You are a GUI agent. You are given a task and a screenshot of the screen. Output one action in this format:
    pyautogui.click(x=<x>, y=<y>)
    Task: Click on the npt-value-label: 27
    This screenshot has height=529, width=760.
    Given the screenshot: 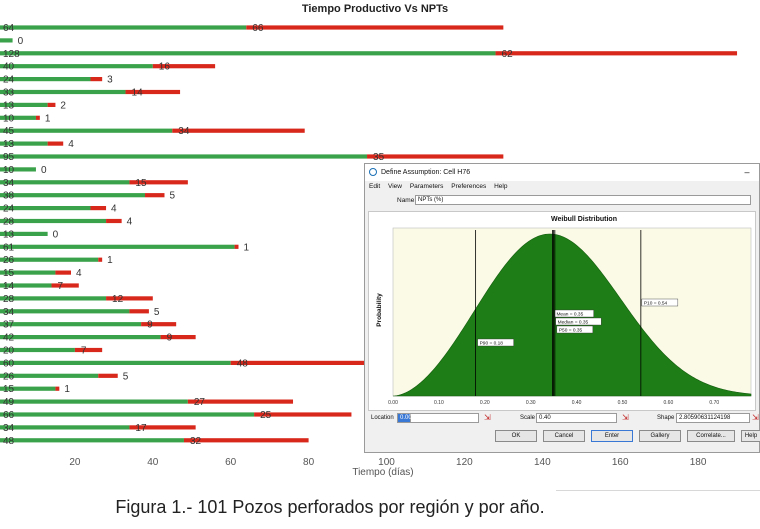 What is the action you would take?
    pyautogui.click(x=200, y=402)
    